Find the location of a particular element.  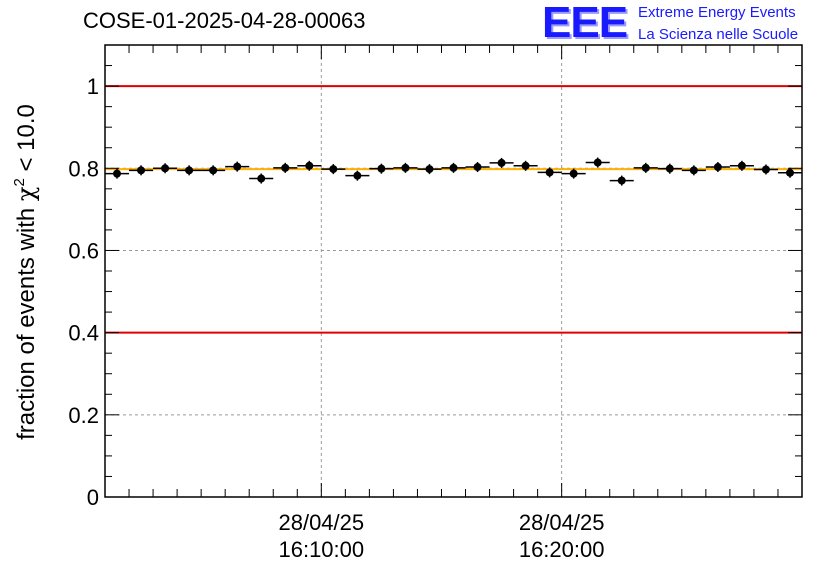

logo-text-line1: Extreme Energy Events is located at coordinates (717, 12).